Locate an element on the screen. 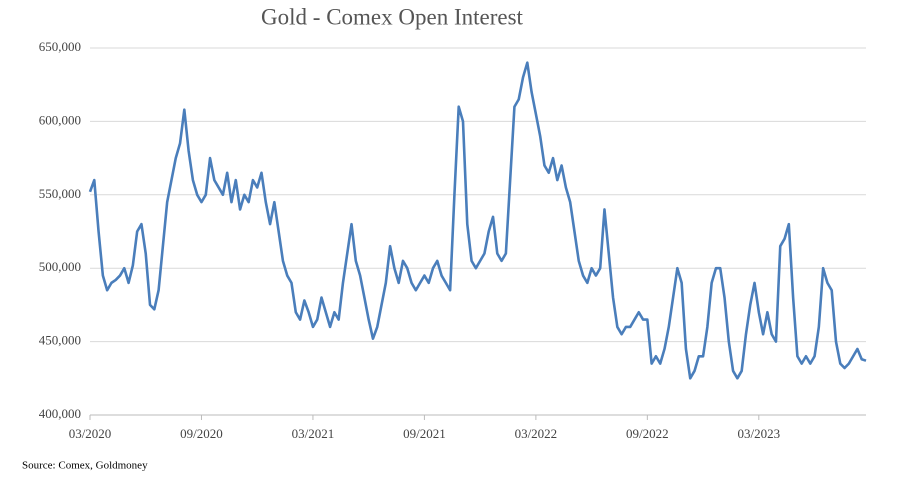 The image size is (900, 480). x-tick-label: 03/2022 is located at coordinates (536, 433).